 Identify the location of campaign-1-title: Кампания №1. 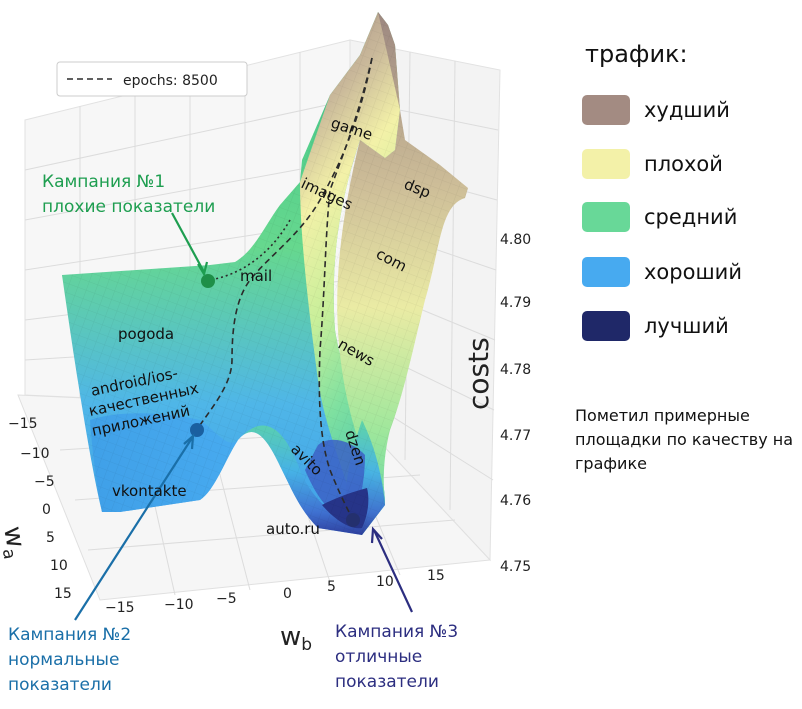
(104, 182).